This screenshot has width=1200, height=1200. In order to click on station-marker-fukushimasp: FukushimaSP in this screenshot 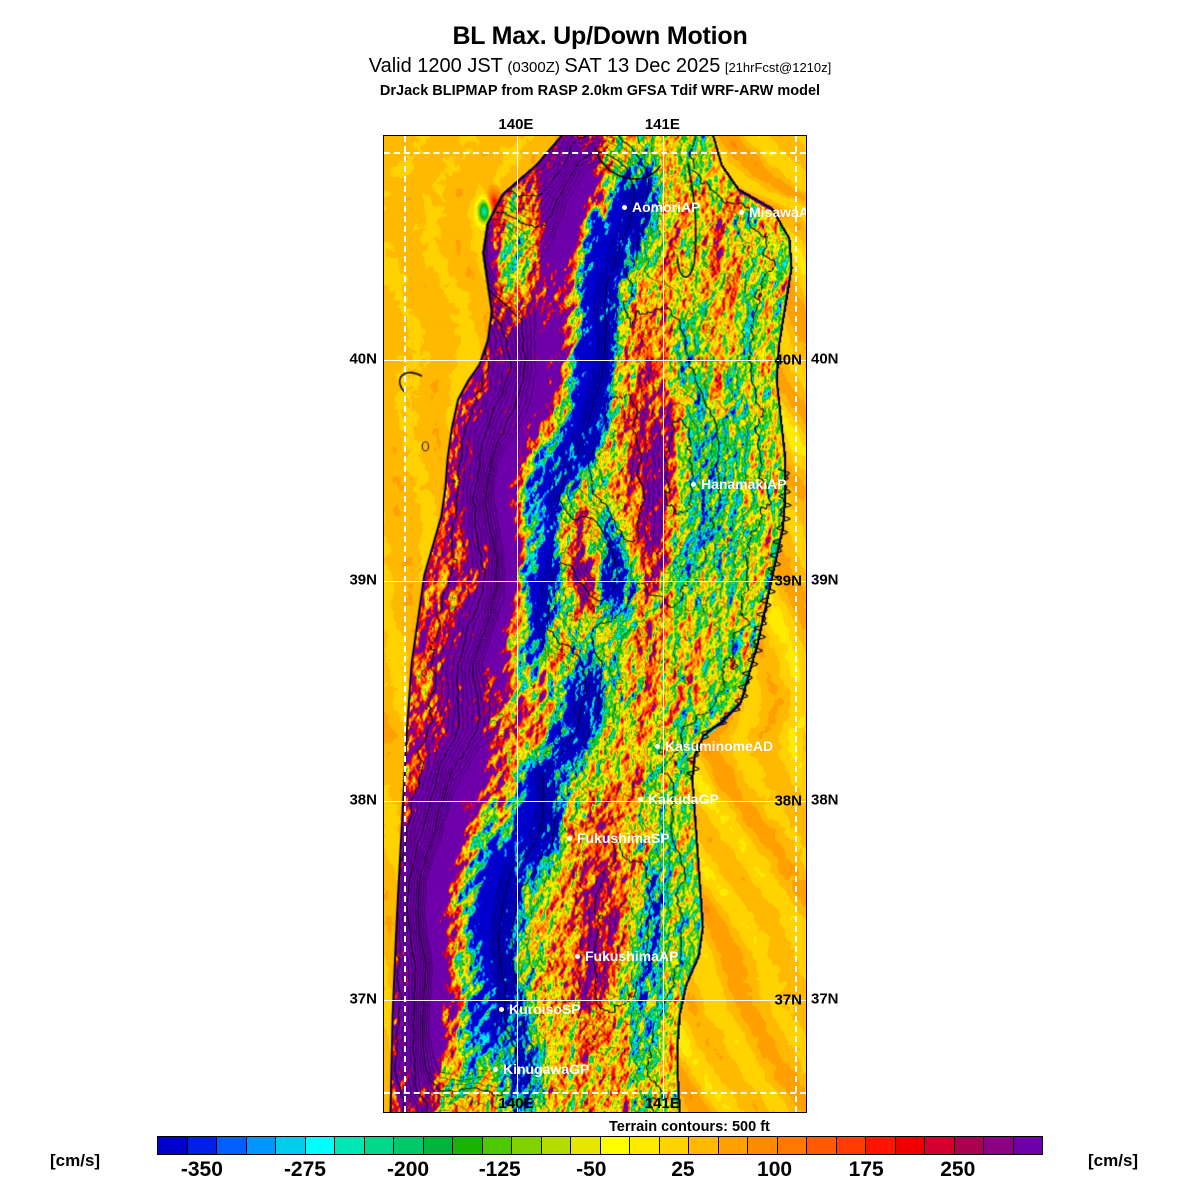, I will do `click(618, 838)`.